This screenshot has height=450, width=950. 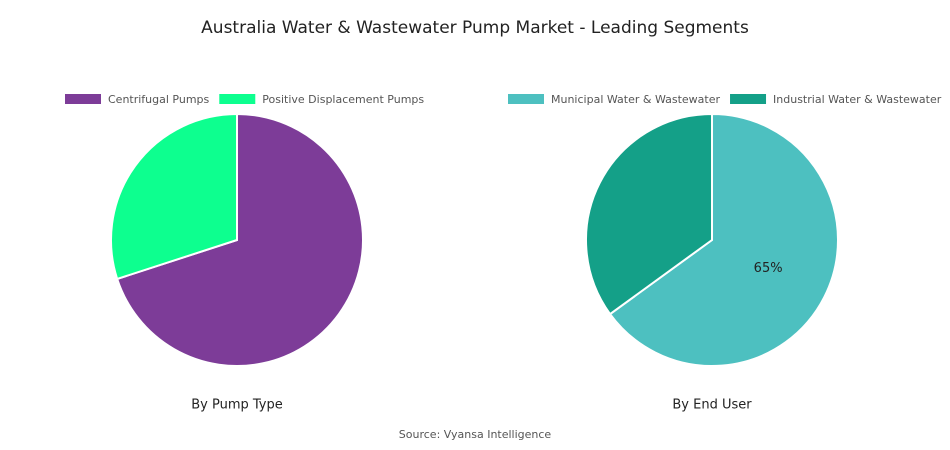 What do you see at coordinates (237, 405) in the screenshot?
I see `chart-subtitle: By Pump Type` at bounding box center [237, 405].